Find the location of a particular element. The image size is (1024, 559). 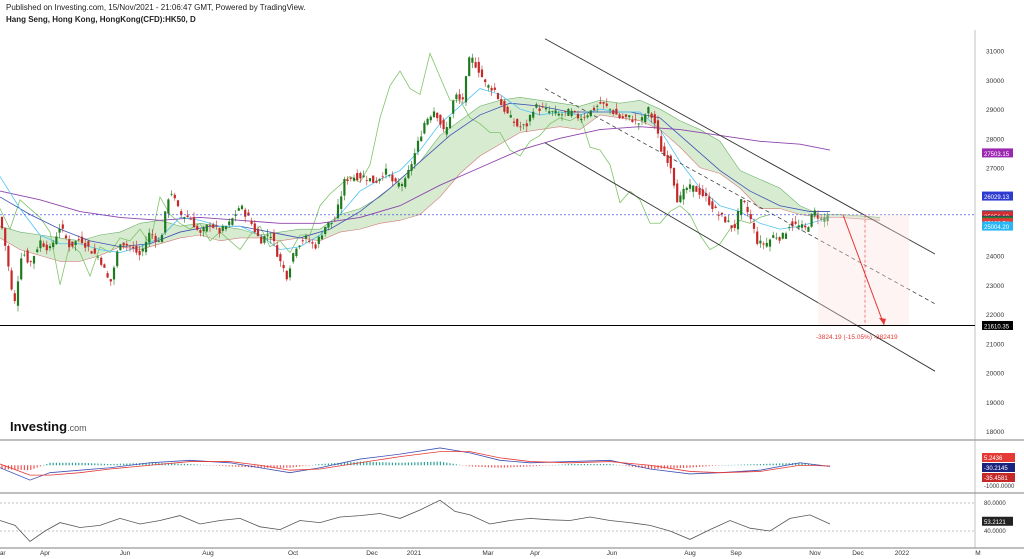

x-tick-label: Dec is located at coordinates (858, 553).